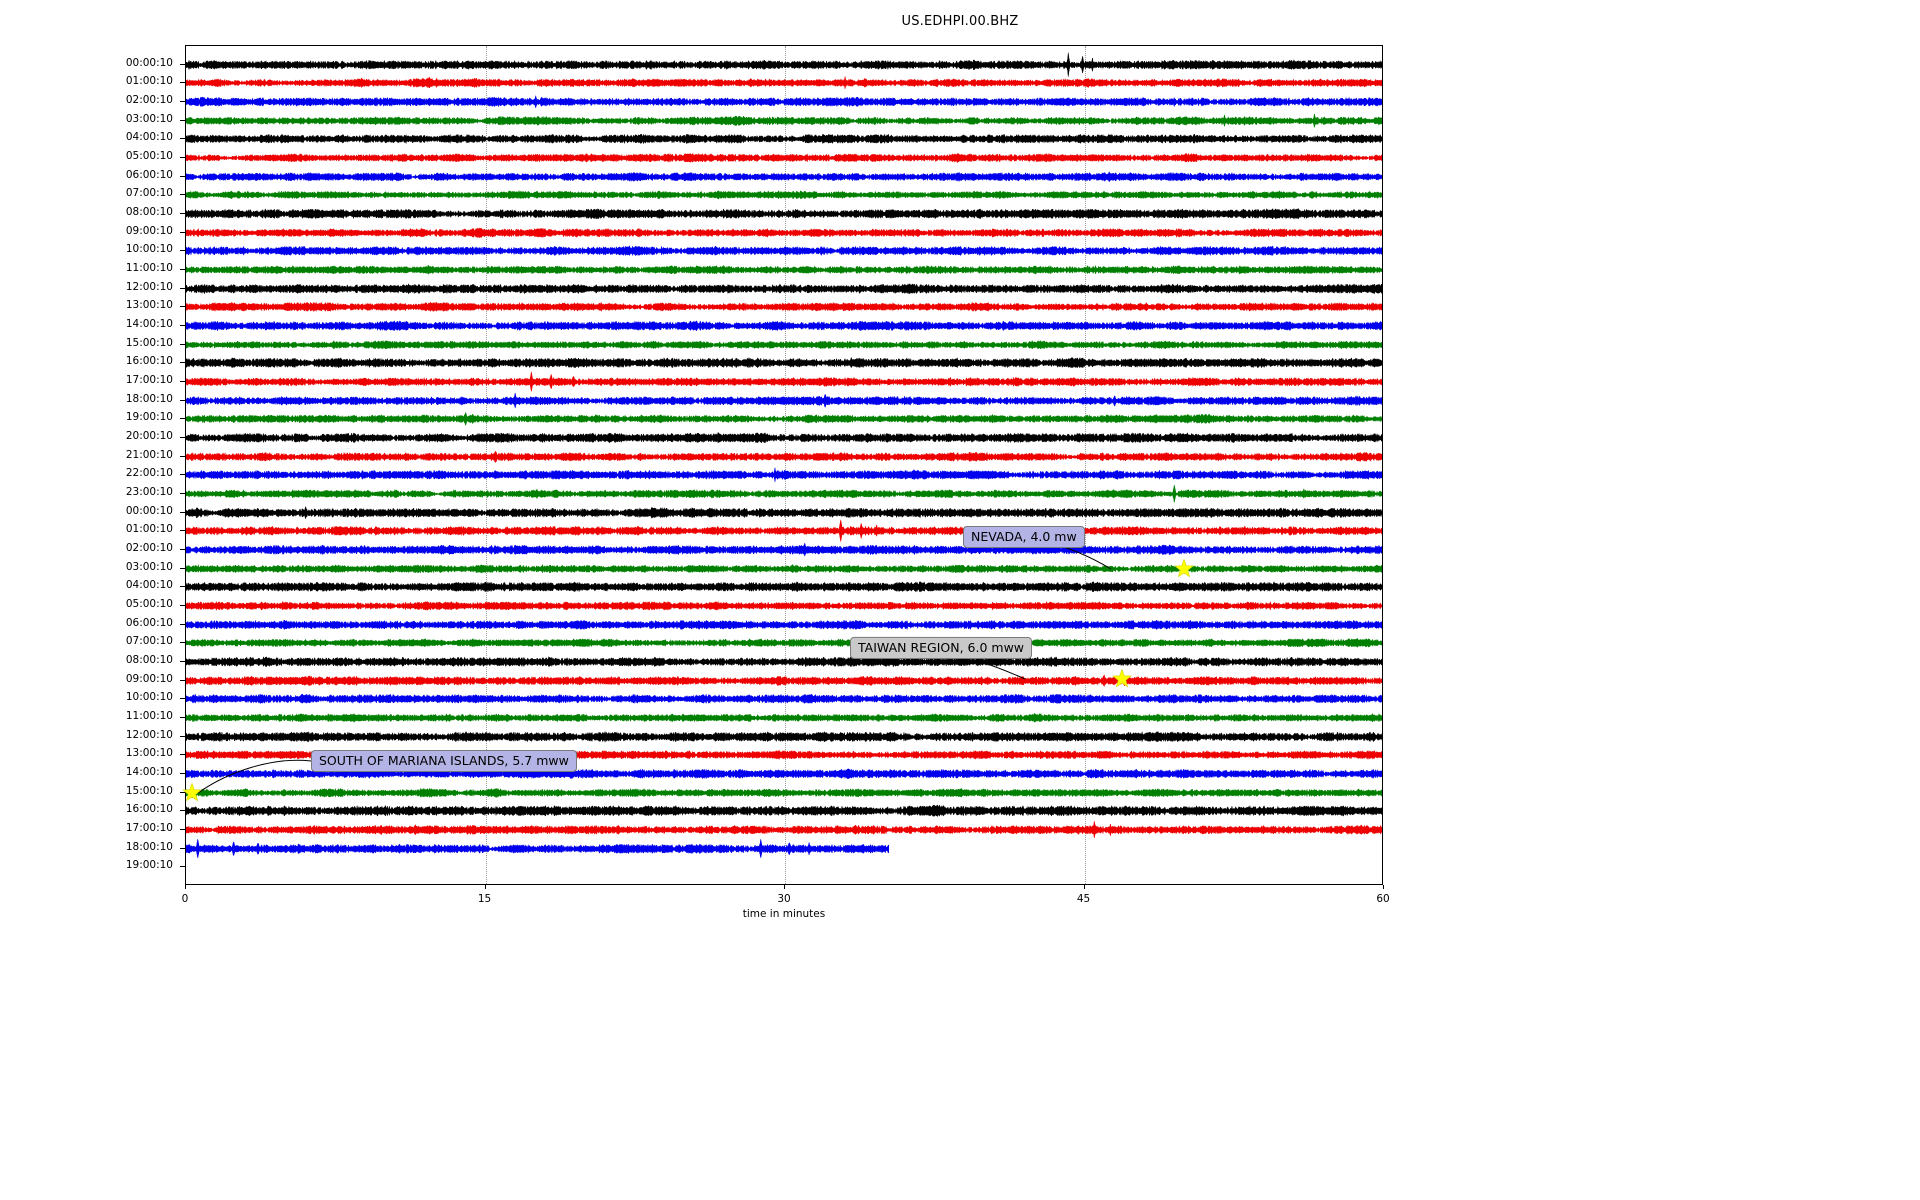 This screenshot has height=1200, width=1920. What do you see at coordinates (1024, 537) in the screenshot?
I see `annotation-label-nevada: NEVADA, 4.0 mw` at bounding box center [1024, 537].